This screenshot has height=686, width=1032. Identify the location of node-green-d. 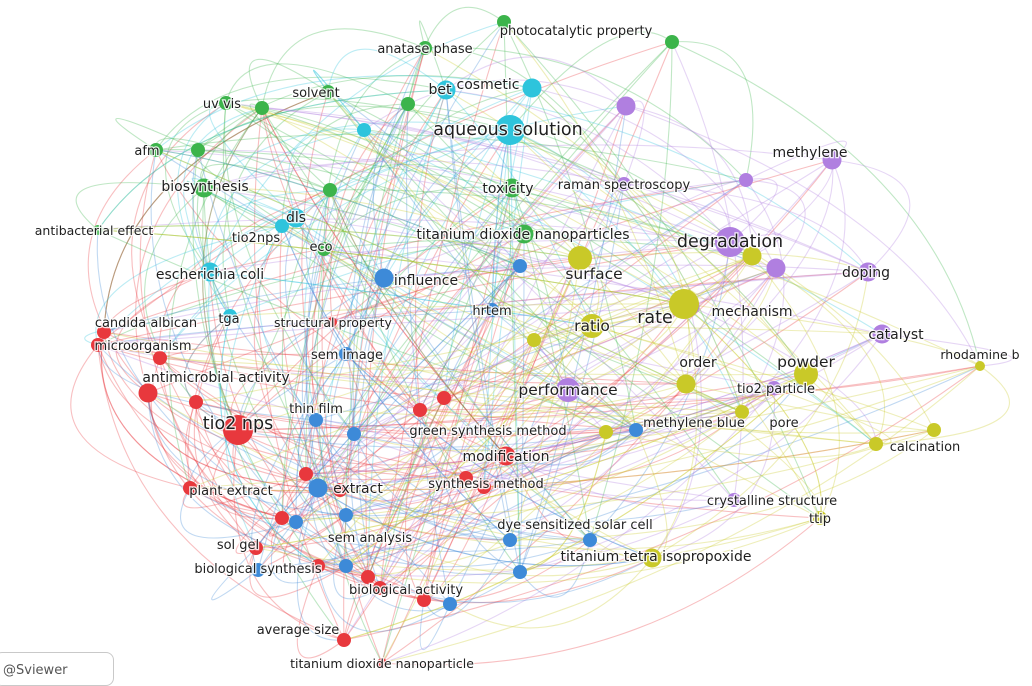
(408, 104).